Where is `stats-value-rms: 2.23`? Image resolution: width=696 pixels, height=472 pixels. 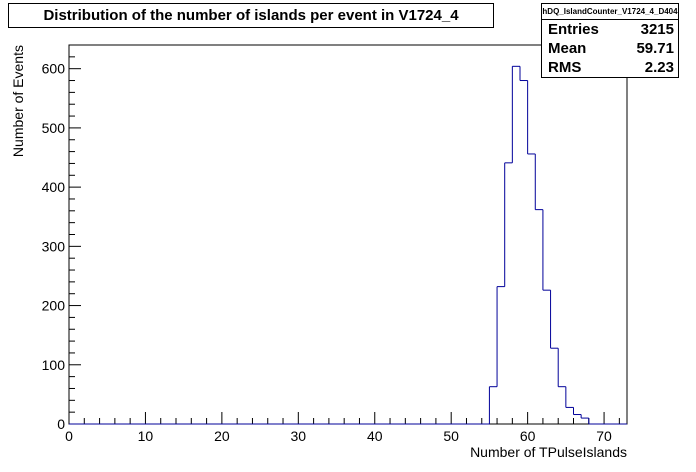 stats-value-rms: 2.23 is located at coordinates (659, 67).